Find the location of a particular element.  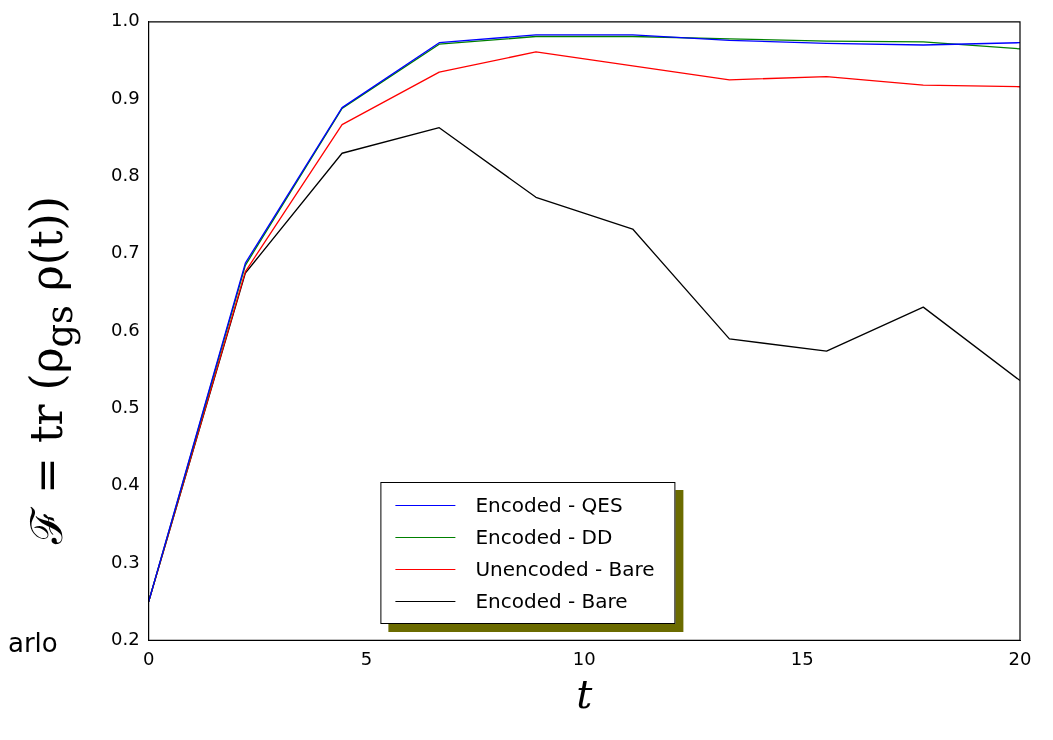

y-tick-label: 0.6 is located at coordinates (125, 329).